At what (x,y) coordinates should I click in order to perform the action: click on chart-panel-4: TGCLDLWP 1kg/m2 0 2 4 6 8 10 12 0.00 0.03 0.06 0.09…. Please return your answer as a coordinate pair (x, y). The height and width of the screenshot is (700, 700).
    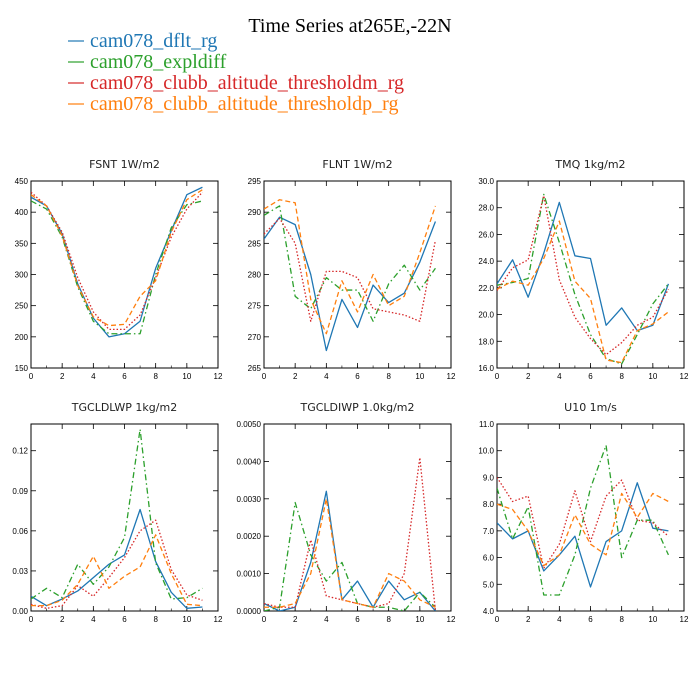
    Looking at the image, I should click on (117, 512).